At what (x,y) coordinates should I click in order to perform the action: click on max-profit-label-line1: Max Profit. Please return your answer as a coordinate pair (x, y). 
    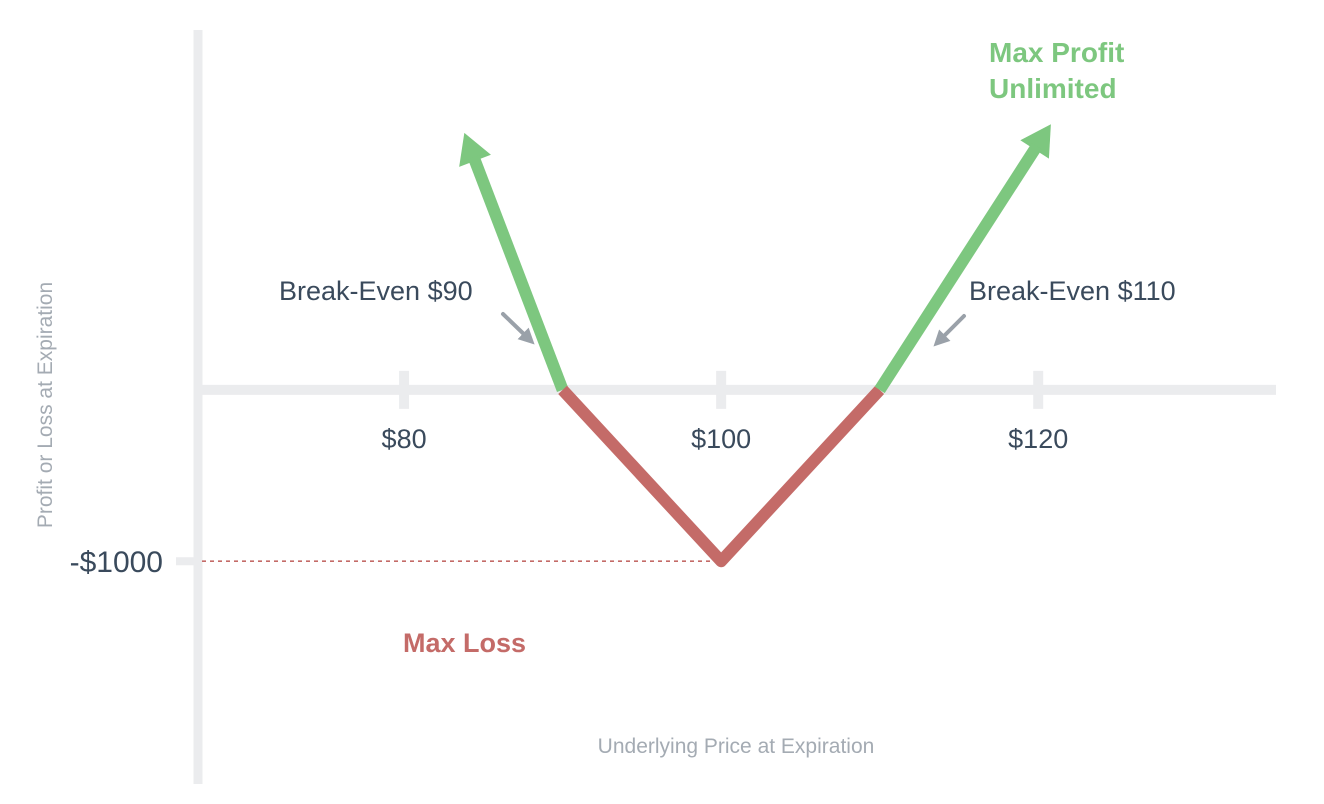
    Looking at the image, I should click on (1056, 52).